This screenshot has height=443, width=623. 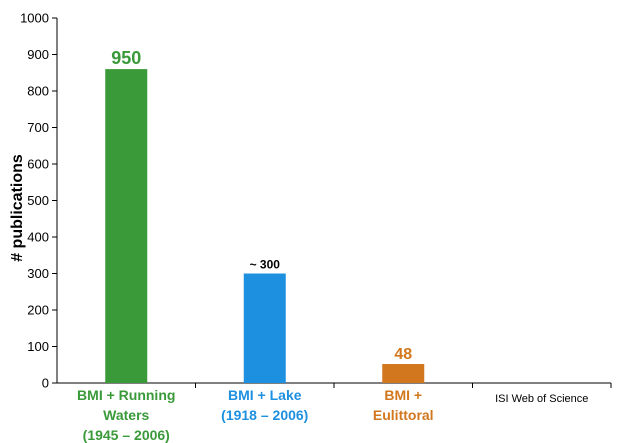 What do you see at coordinates (38, 310) in the screenshot?
I see `y-tick-label: 200` at bounding box center [38, 310].